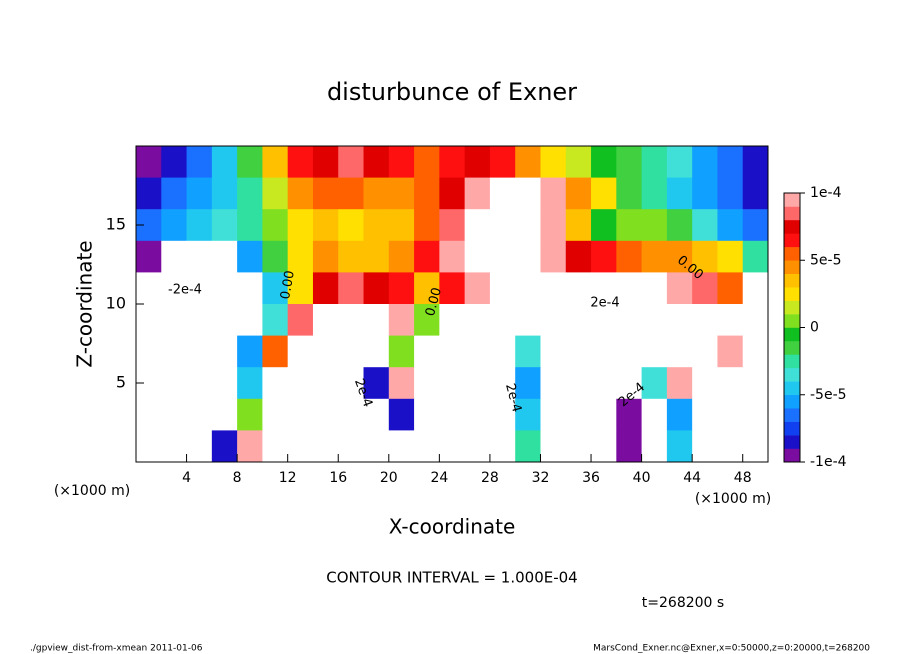  What do you see at coordinates (490, 478) in the screenshot?
I see `x-tick-label: 28` at bounding box center [490, 478].